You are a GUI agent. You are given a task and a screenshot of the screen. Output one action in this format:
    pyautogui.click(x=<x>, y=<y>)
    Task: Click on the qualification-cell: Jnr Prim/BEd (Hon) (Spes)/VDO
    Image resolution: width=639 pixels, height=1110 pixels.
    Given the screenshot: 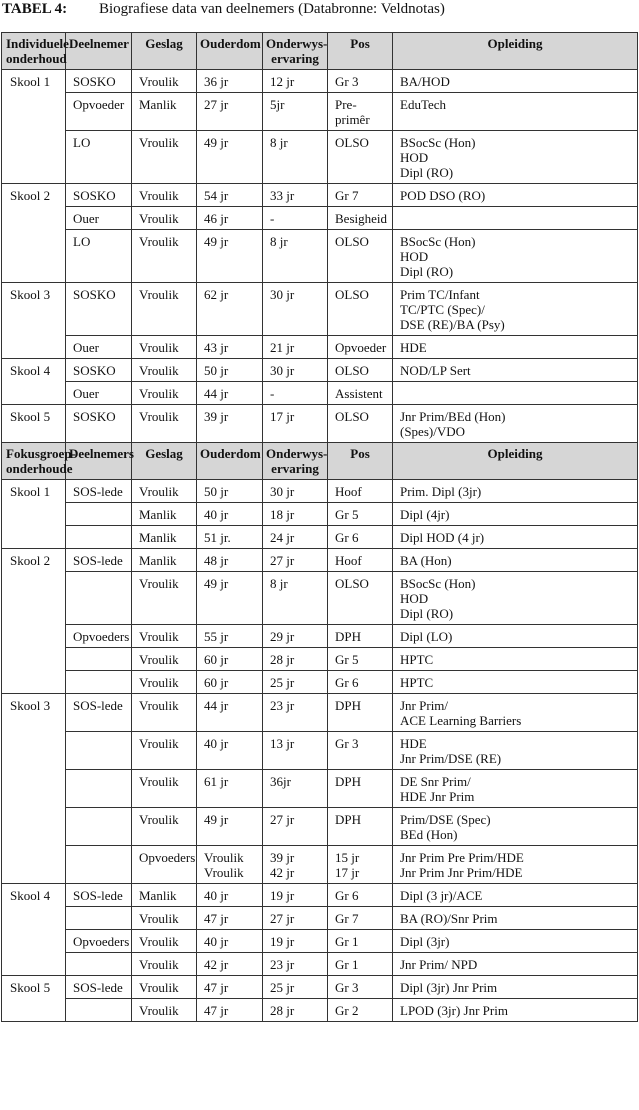 What is the action you would take?
    pyautogui.click(x=515, y=423)
    